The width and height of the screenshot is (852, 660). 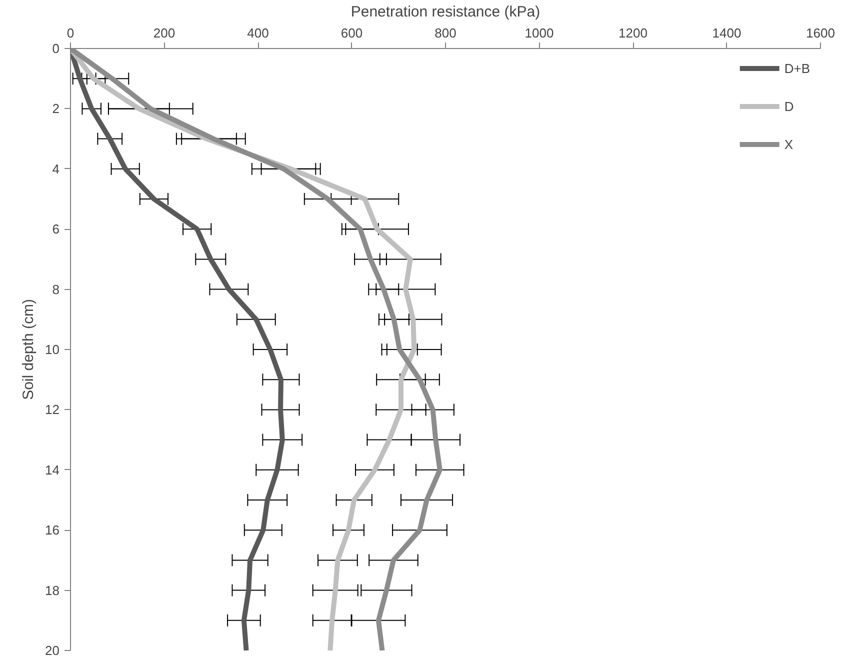 What do you see at coordinates (633, 33) in the screenshot?
I see `x-tick-label: 1200` at bounding box center [633, 33].